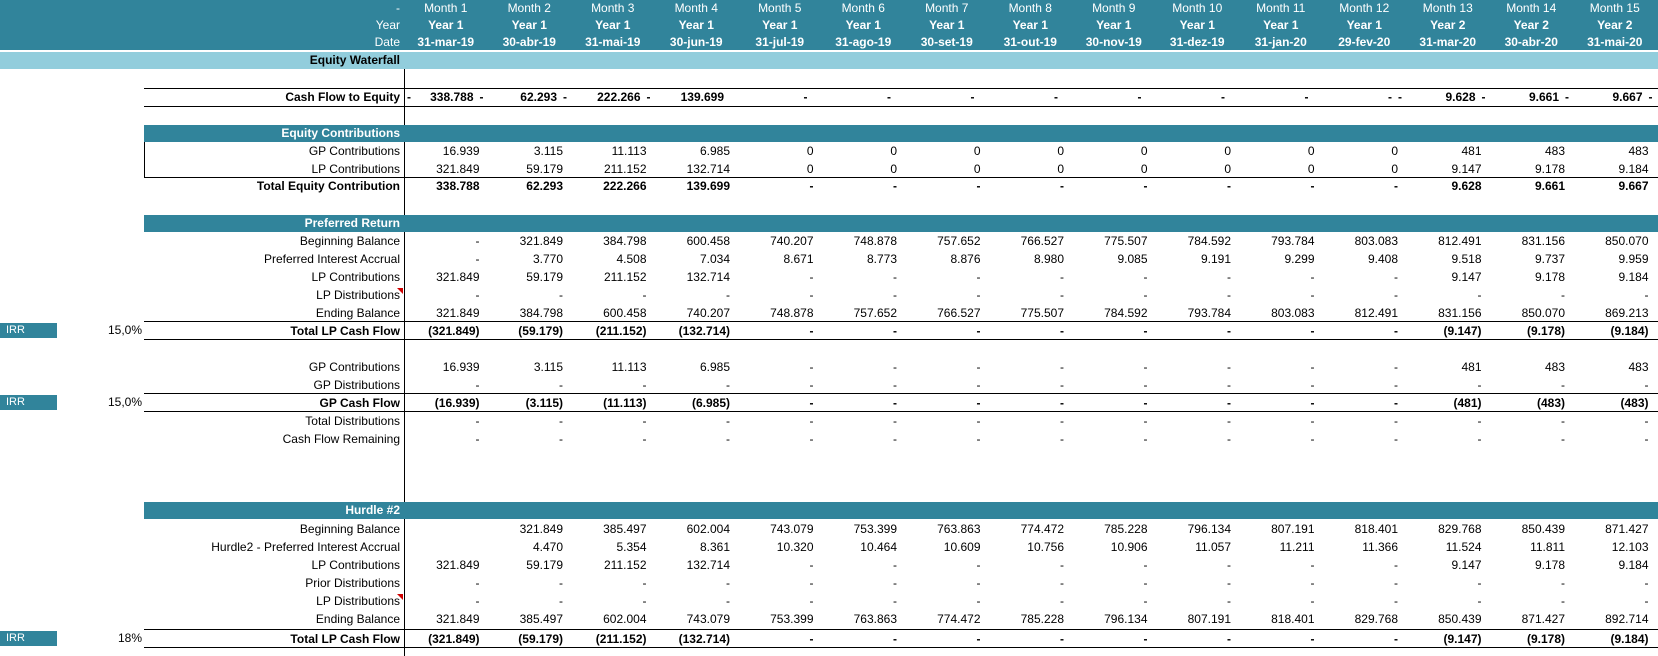 The image size is (1658, 656). I want to click on cfe-label: Cash Flow to Equity, so click(342, 97).